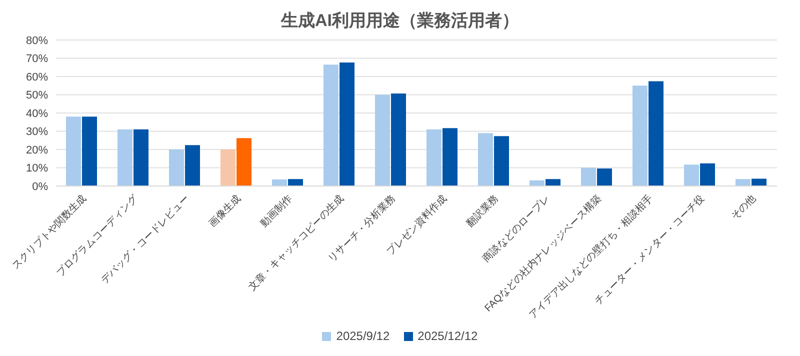 The image size is (800, 356). What do you see at coordinates (400, 21) in the screenshot?
I see `chart-title: 生成AI利用用途（業務活用者）` at bounding box center [400, 21].